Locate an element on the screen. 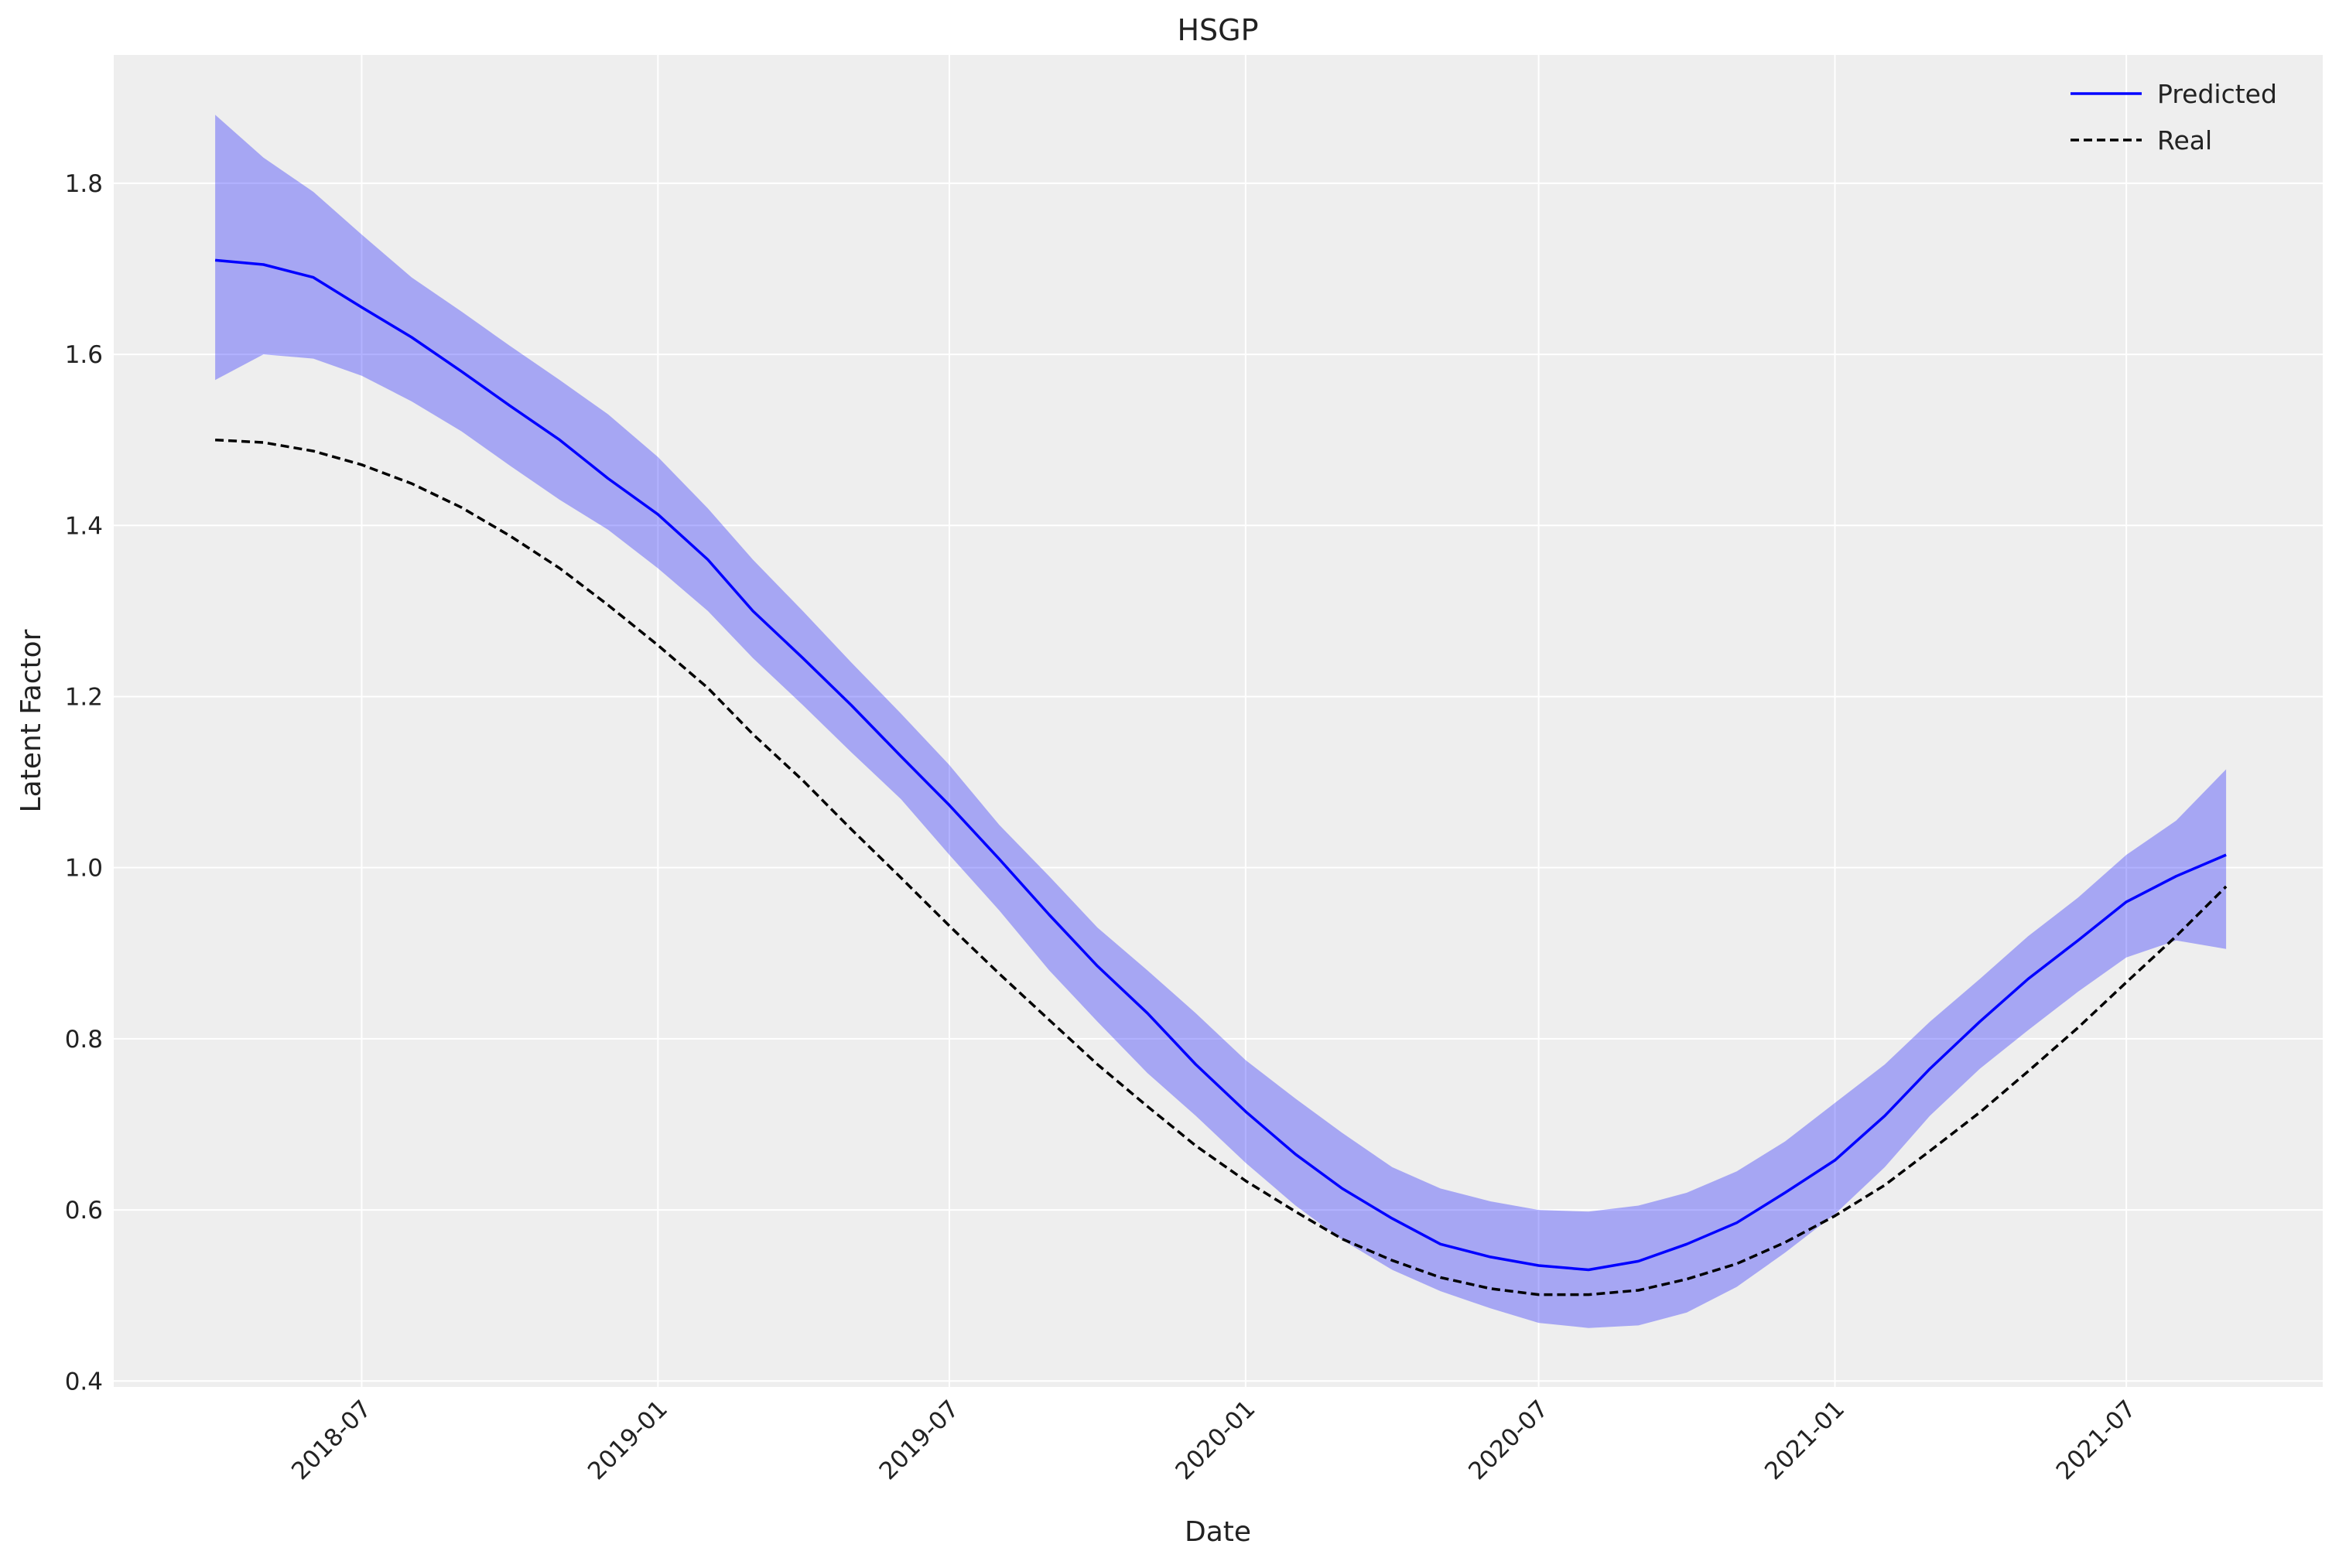  x-tick-label: 2021-07 is located at coordinates (2096, 1440).